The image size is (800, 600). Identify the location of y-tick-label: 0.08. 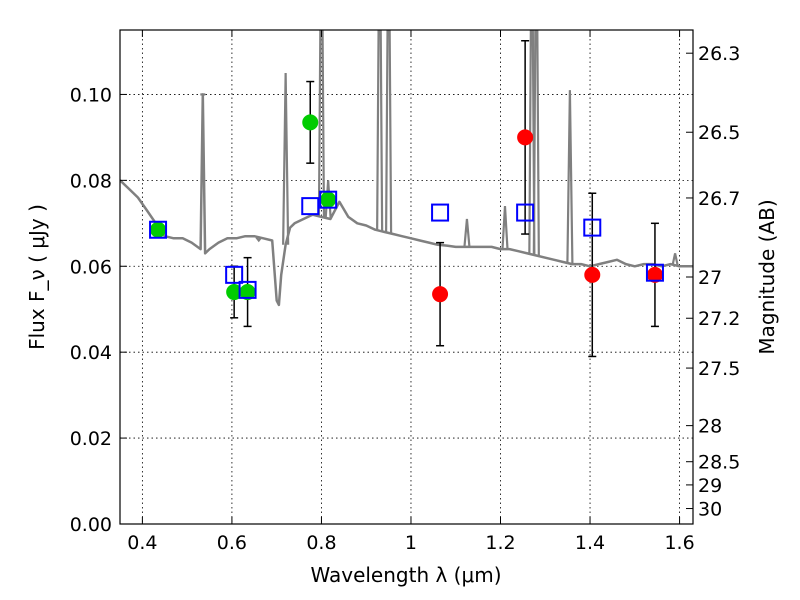
(91, 181).